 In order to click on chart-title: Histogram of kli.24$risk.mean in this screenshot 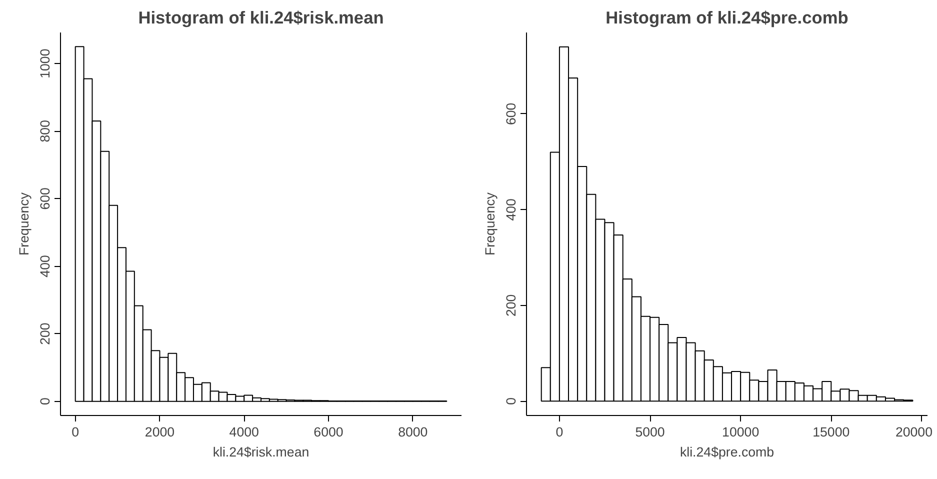, I will do `click(261, 18)`.